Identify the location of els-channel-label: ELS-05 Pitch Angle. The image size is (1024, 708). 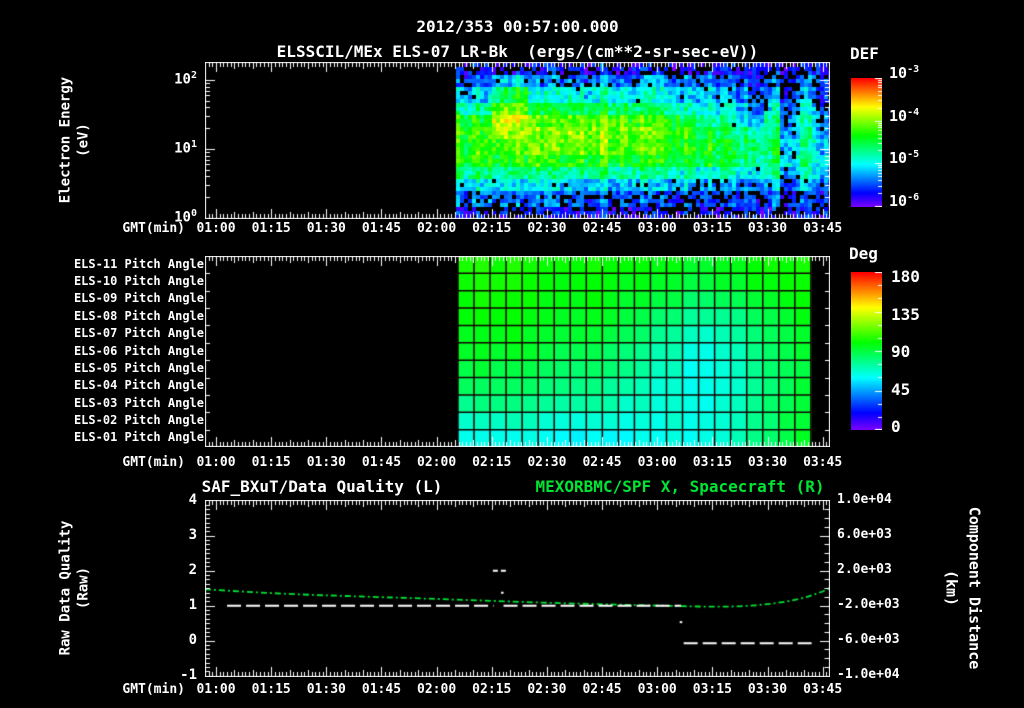
(138, 367).